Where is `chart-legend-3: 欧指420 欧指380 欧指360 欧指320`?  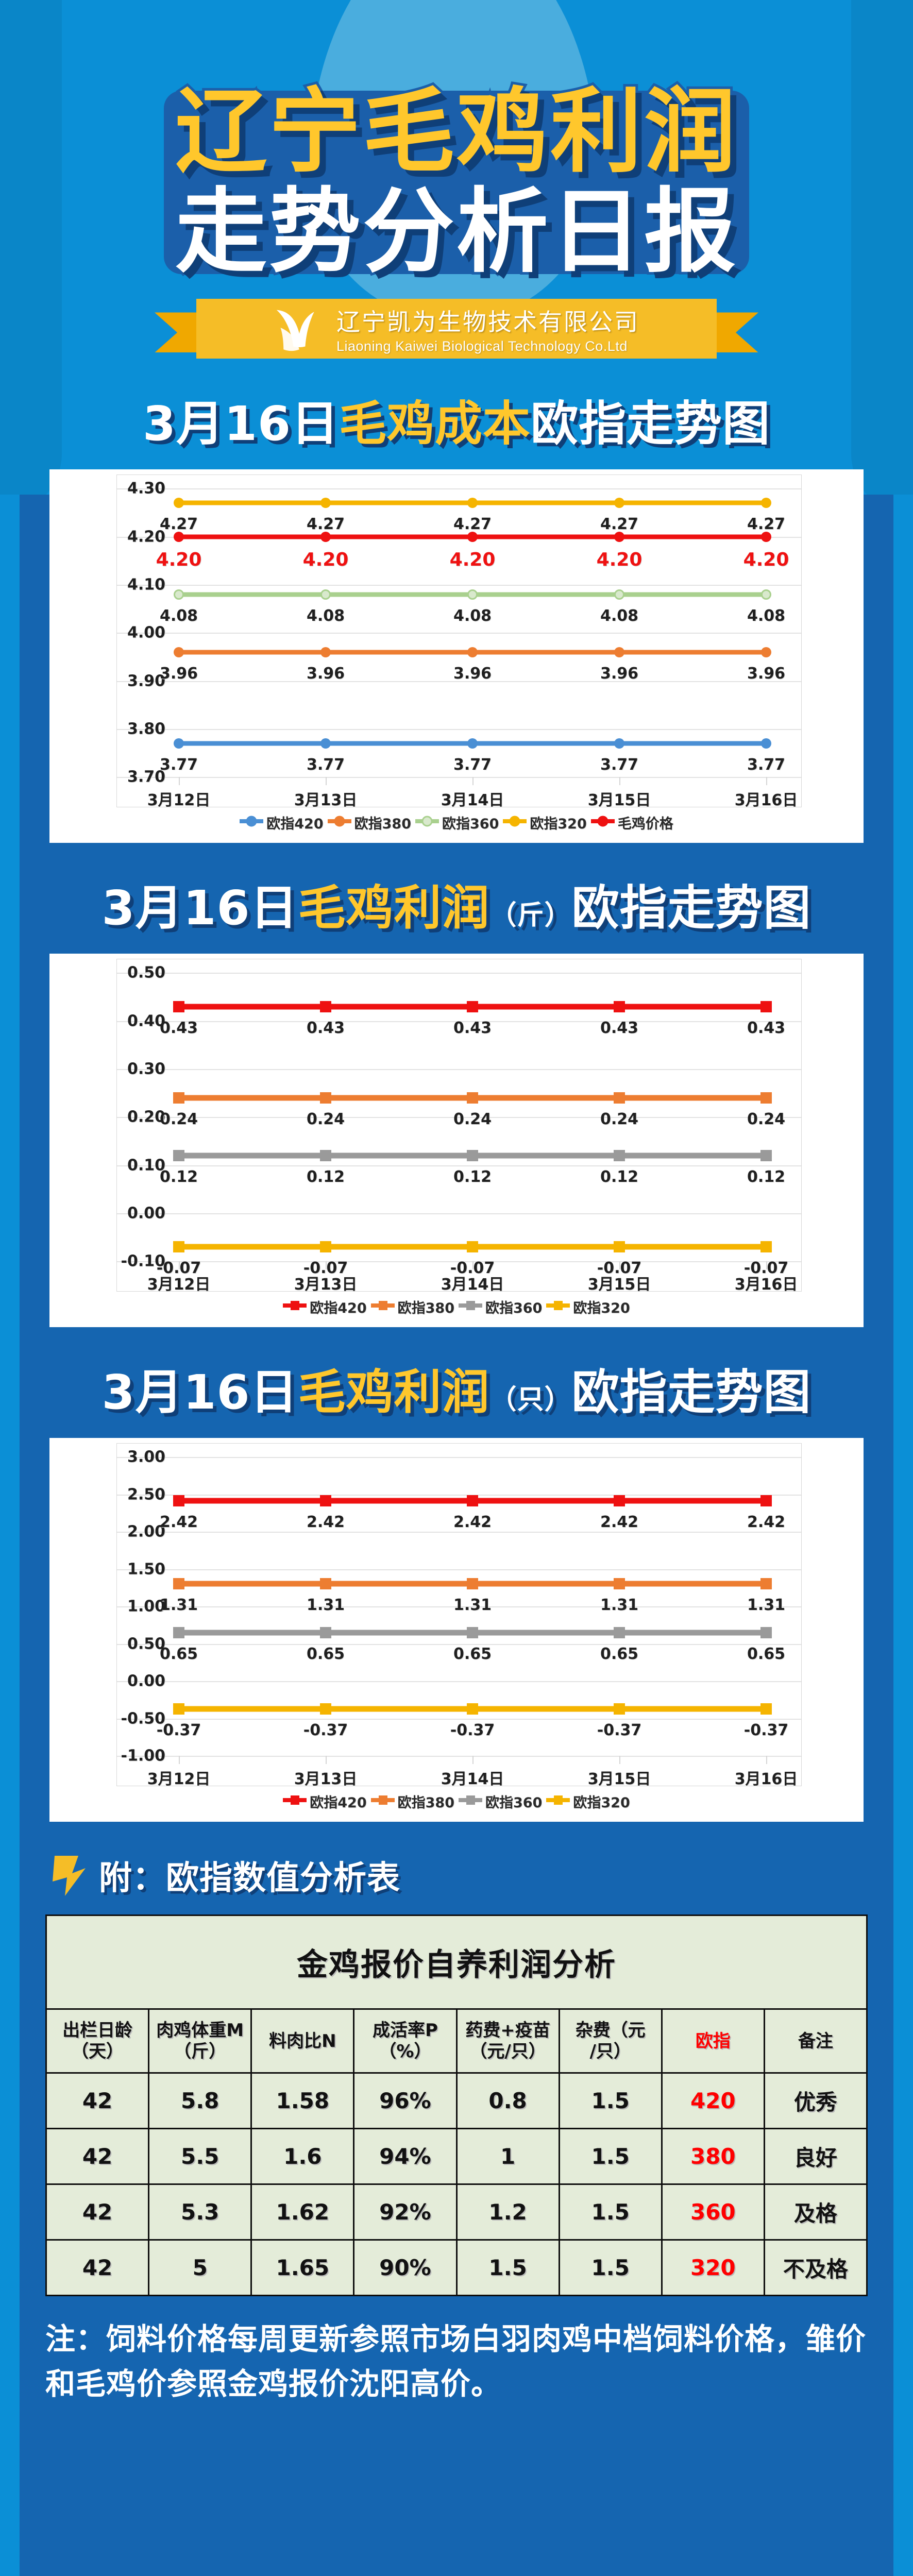
chart-legend-3: 欧指420 欧指380 欧指360 欧指320 is located at coordinates (457, 1802).